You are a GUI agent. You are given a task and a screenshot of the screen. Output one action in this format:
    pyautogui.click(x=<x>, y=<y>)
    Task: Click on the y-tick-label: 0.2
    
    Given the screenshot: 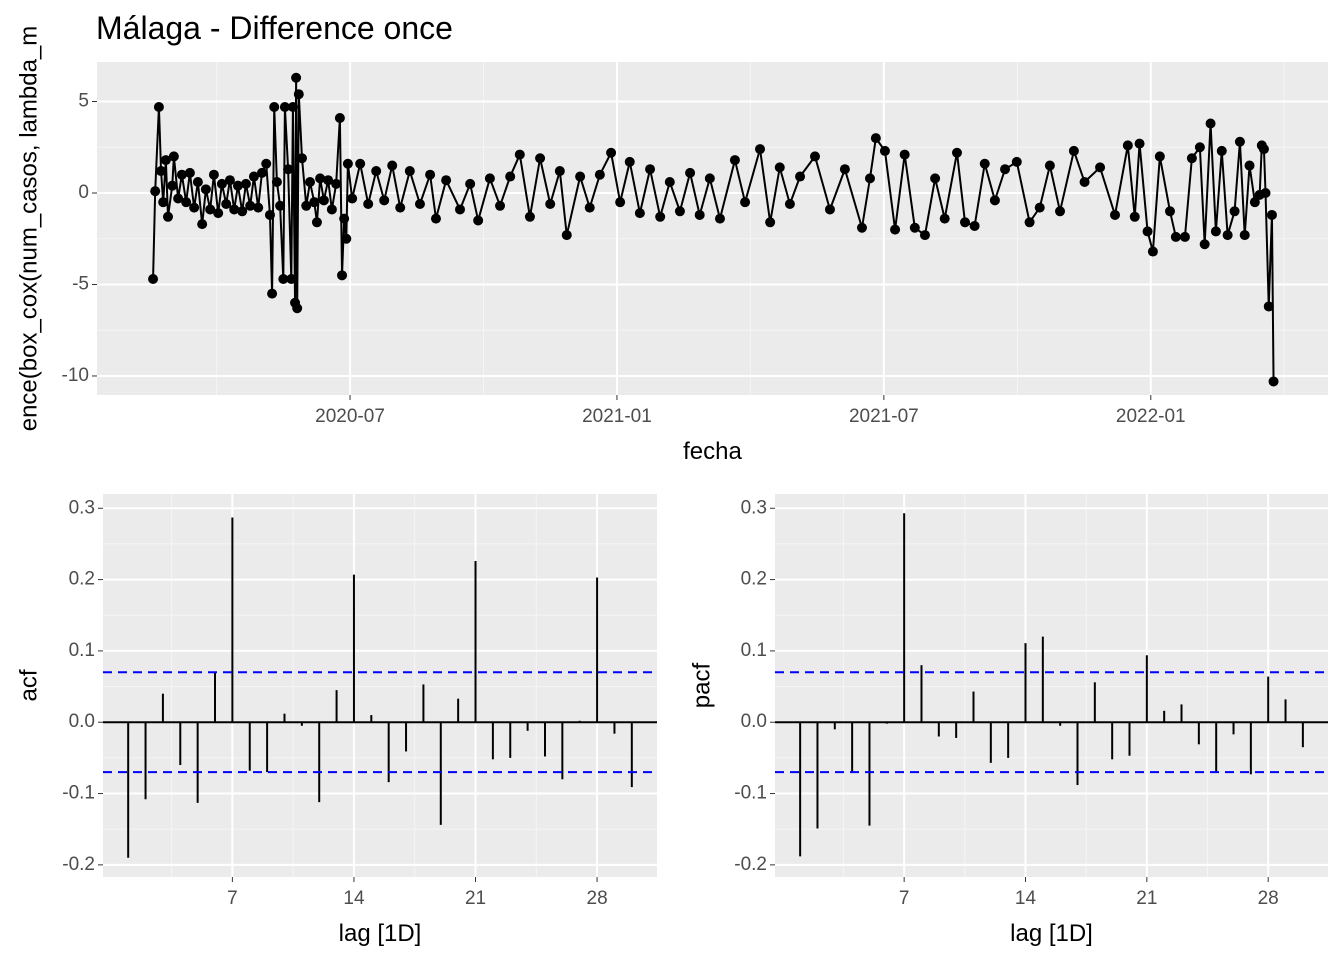 What is the action you would take?
    pyautogui.click(x=754, y=579)
    